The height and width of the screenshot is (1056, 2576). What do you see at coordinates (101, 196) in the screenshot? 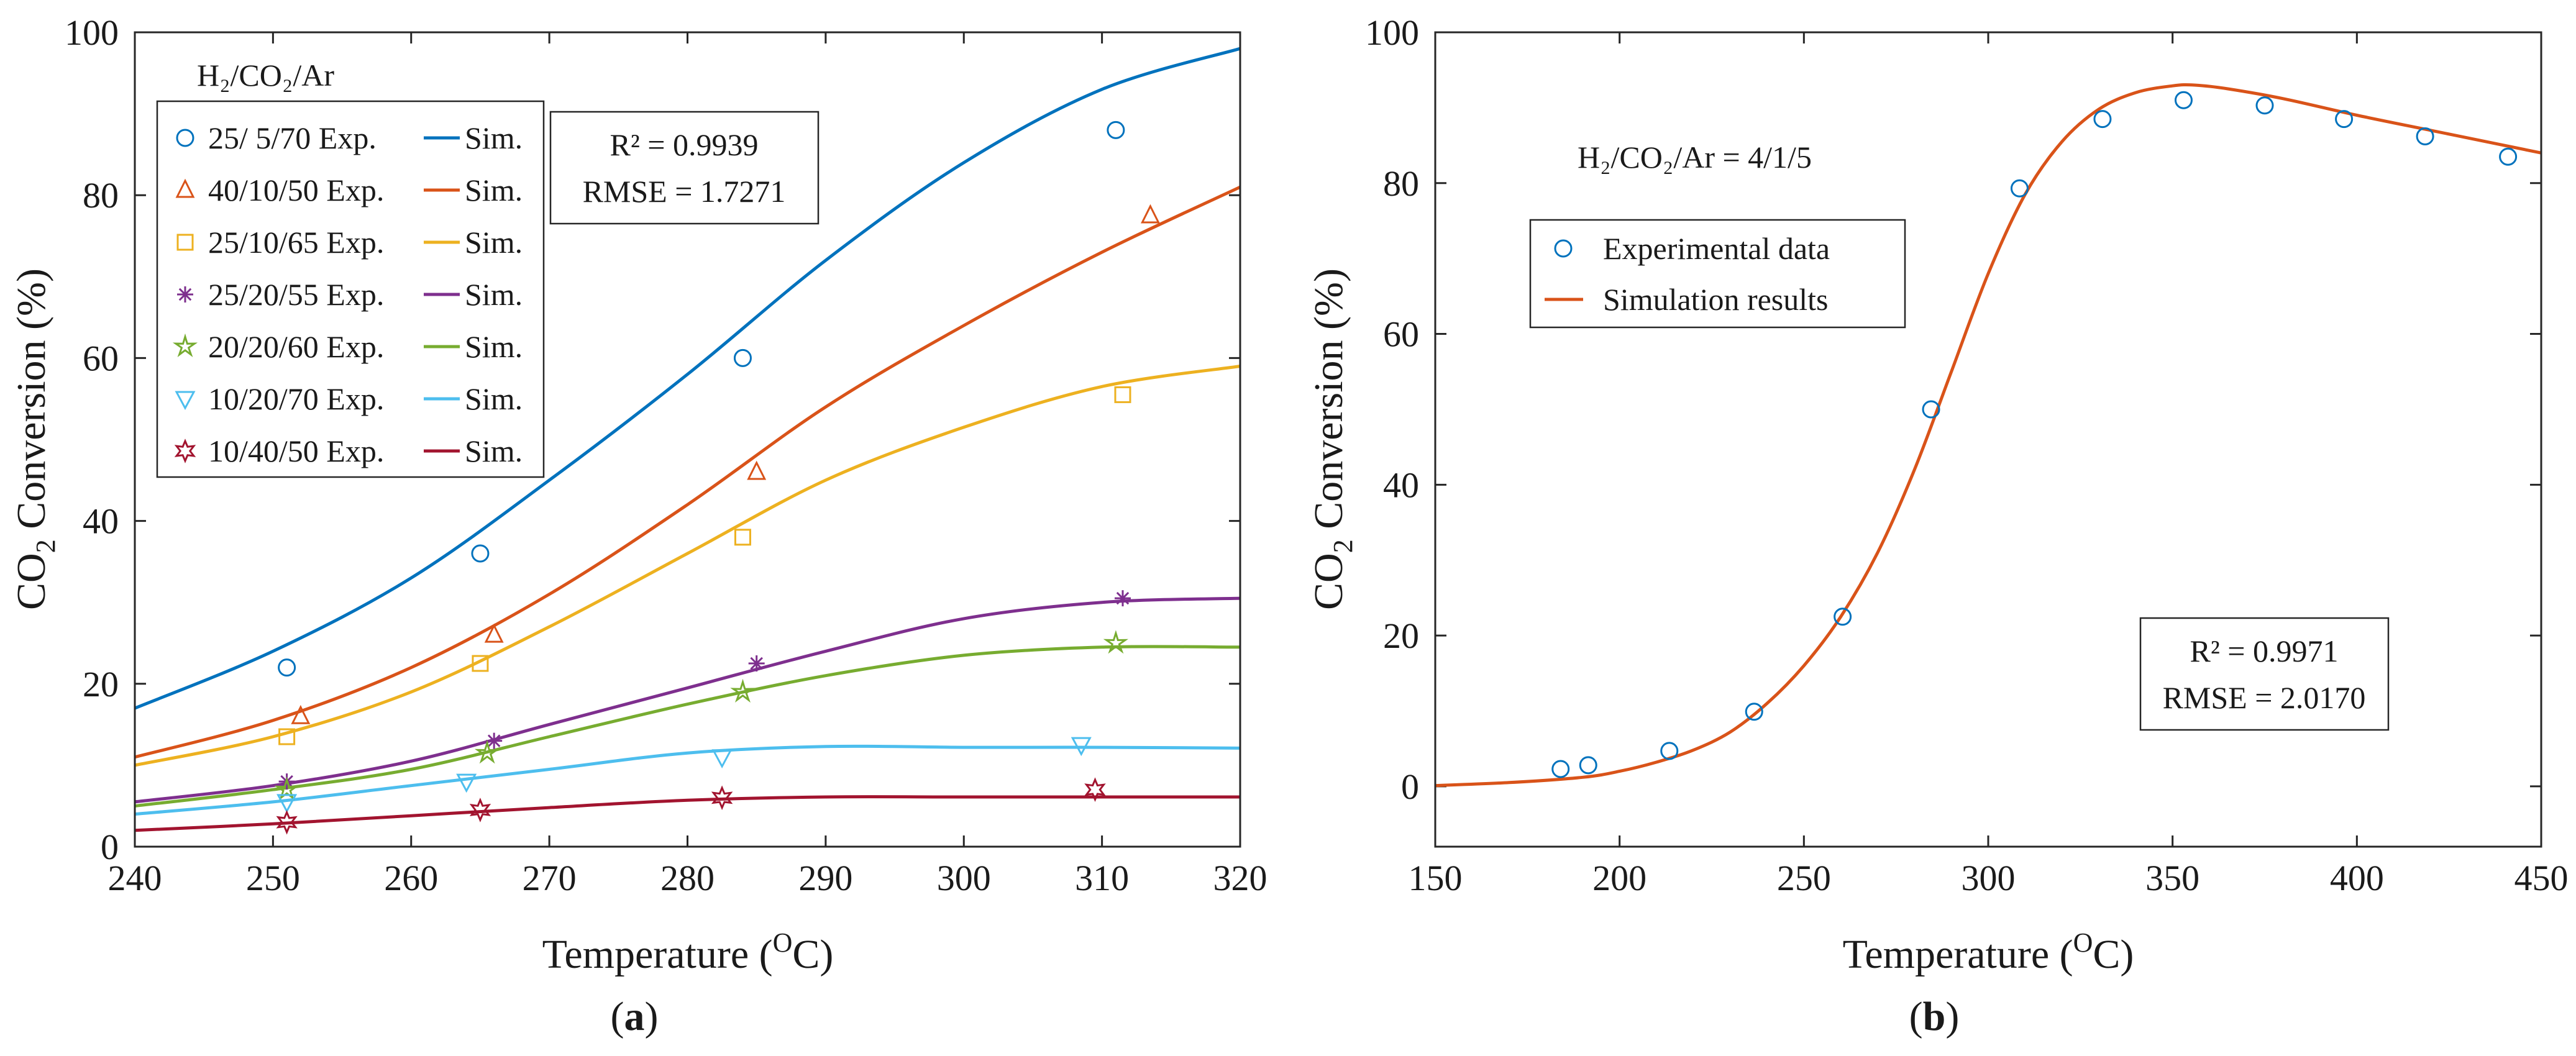
I see `panel-a-ytick-label: 80` at bounding box center [101, 196].